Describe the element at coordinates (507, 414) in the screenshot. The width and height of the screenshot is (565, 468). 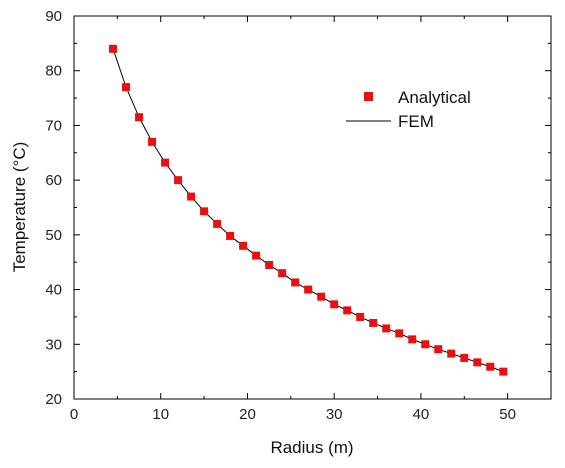
I see `x-tick-label: 50` at that location.